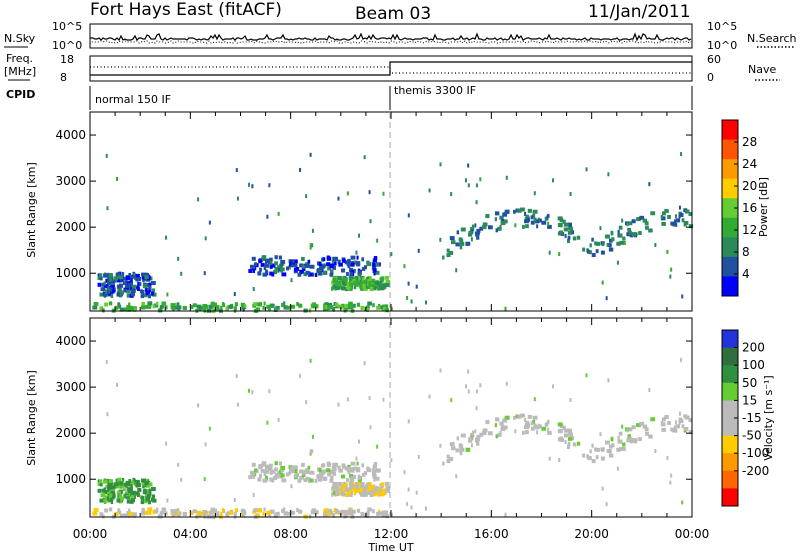  What do you see at coordinates (753, 365) in the screenshot?
I see `velocity-colorbar-label-tick: 100` at bounding box center [753, 365].